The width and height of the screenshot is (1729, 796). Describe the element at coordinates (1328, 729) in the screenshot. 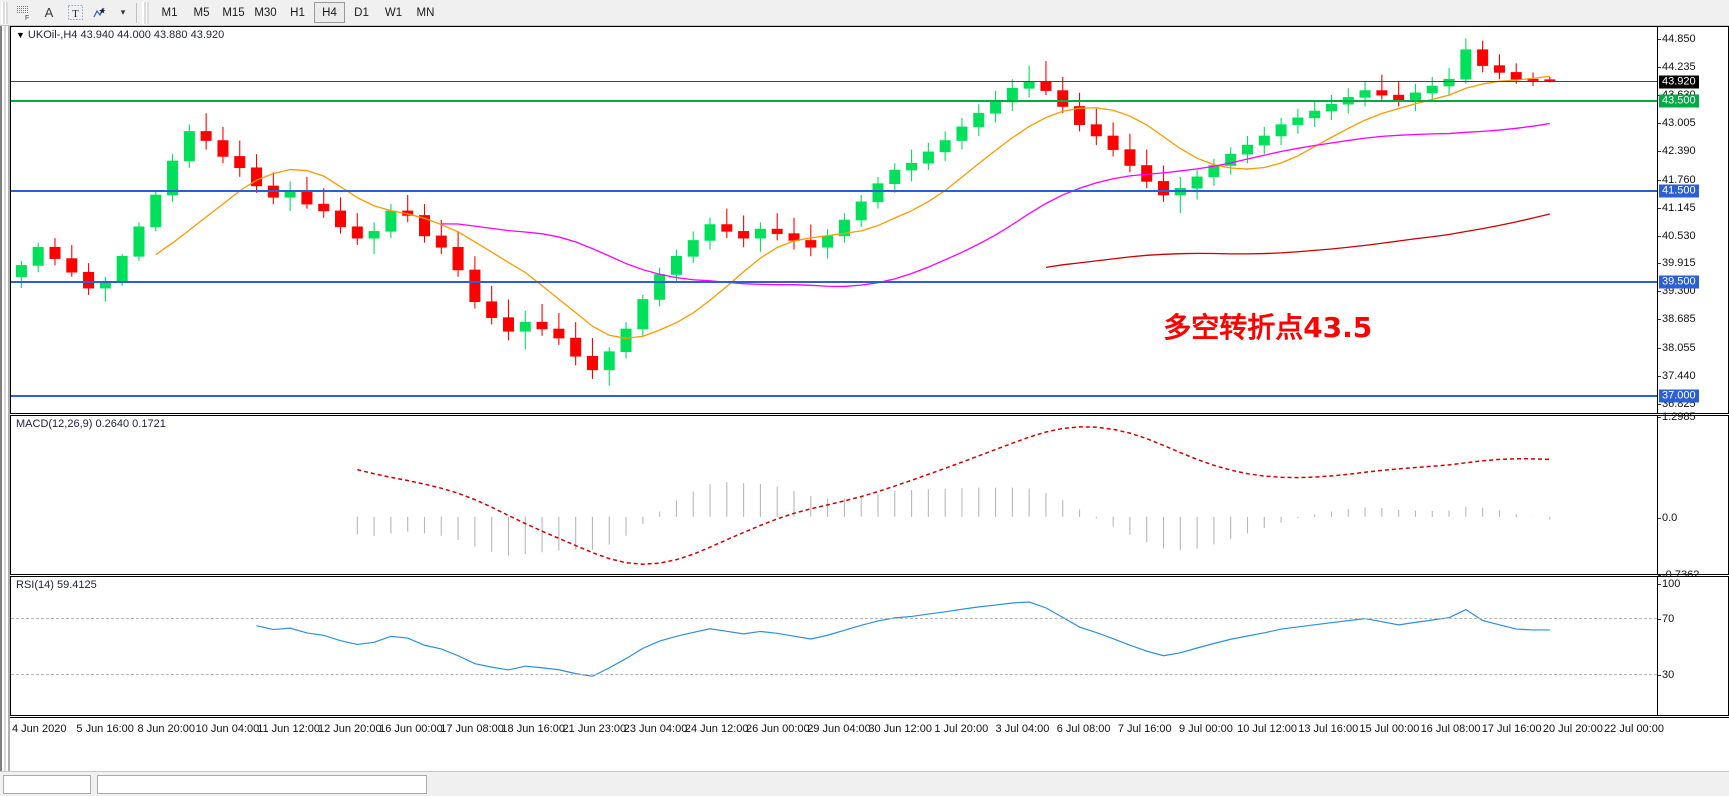

I see `time-tick-21: 13 Jul 16:00` at that location.